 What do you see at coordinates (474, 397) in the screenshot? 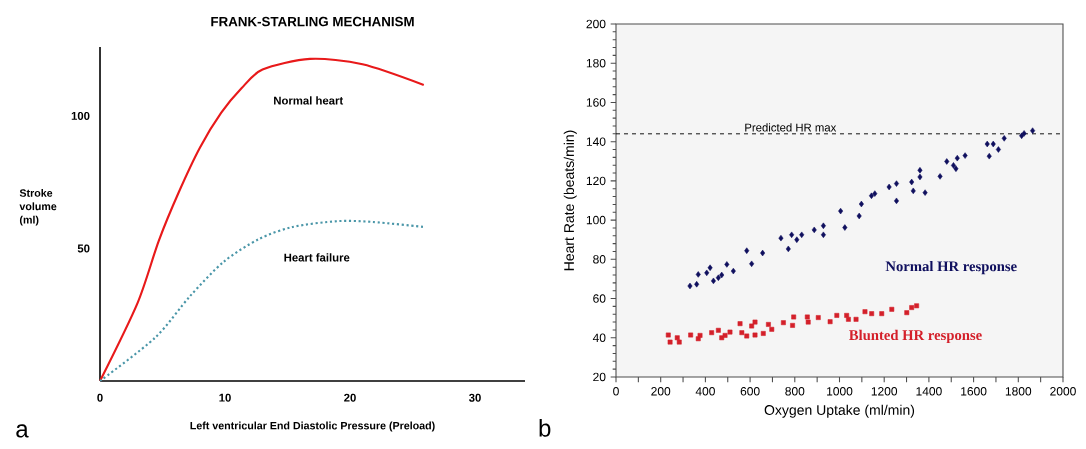
I see `x-tick-label: 30` at bounding box center [474, 397].